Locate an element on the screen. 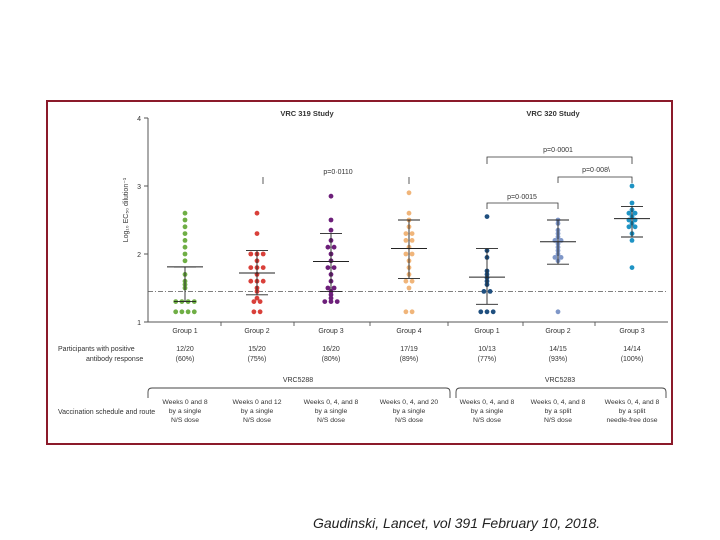 The height and width of the screenshot is (540, 720). pvalue-label: p=0·0015 is located at coordinates (522, 197).